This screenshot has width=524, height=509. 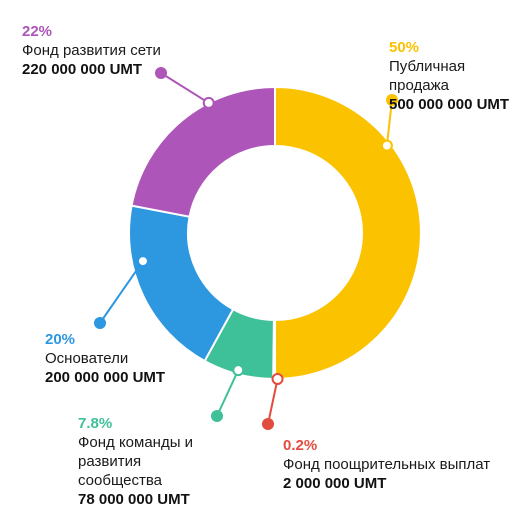 I want to click on leader-line-founders, so click(x=121, y=292).